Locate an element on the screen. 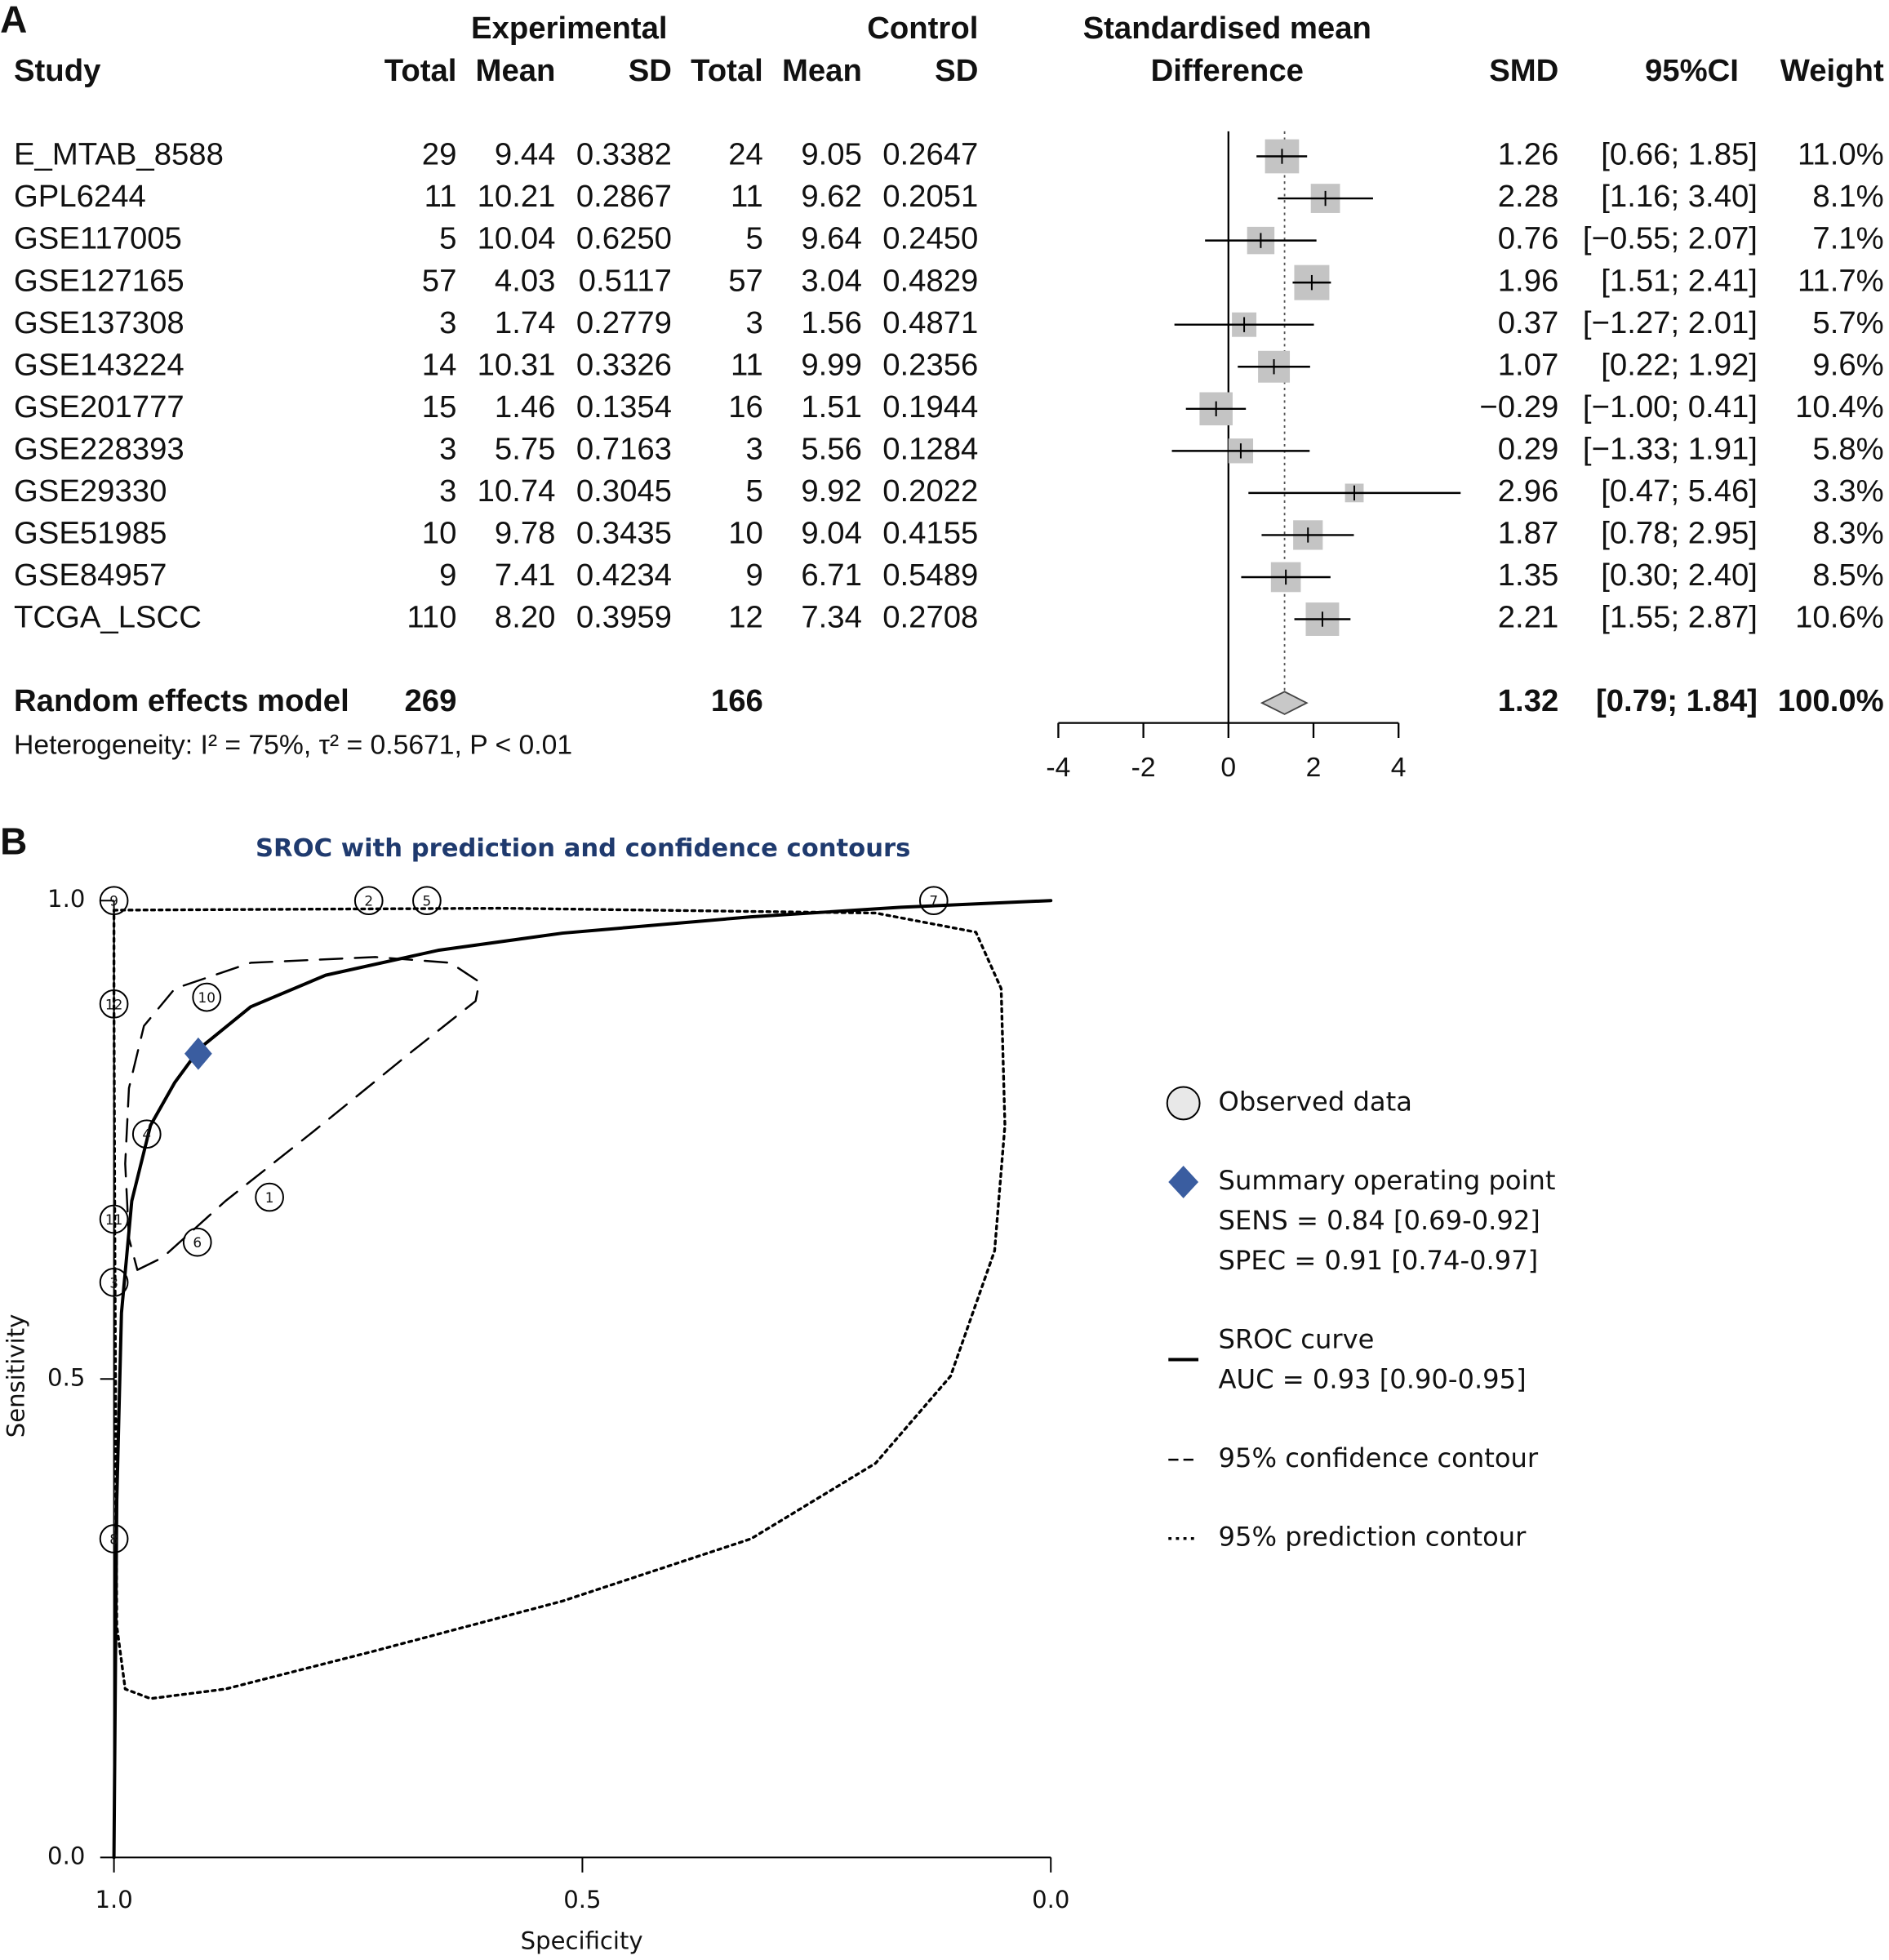 This screenshot has height=1960, width=1889. control-cell: 9.04 is located at coordinates (831, 533).